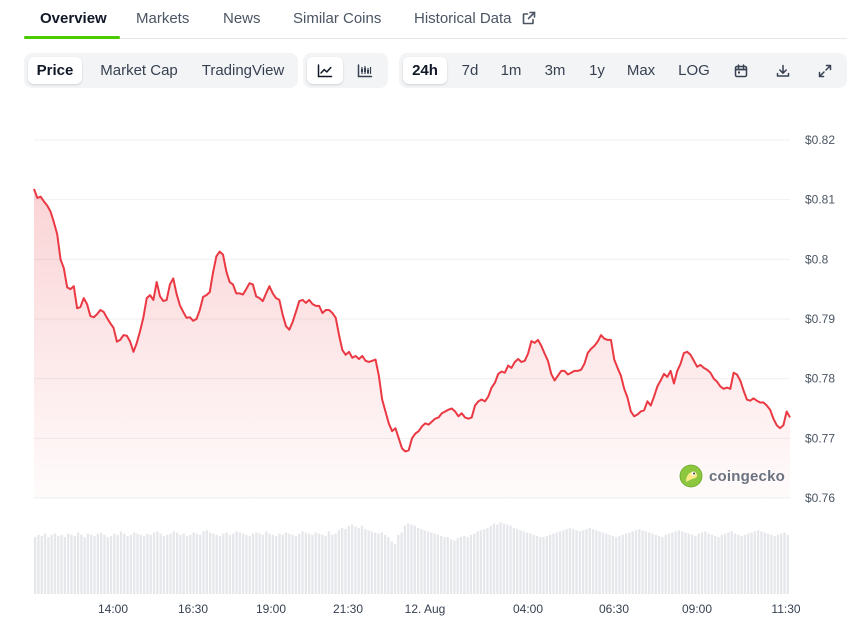  I want to click on calendar-button, so click(741, 70).